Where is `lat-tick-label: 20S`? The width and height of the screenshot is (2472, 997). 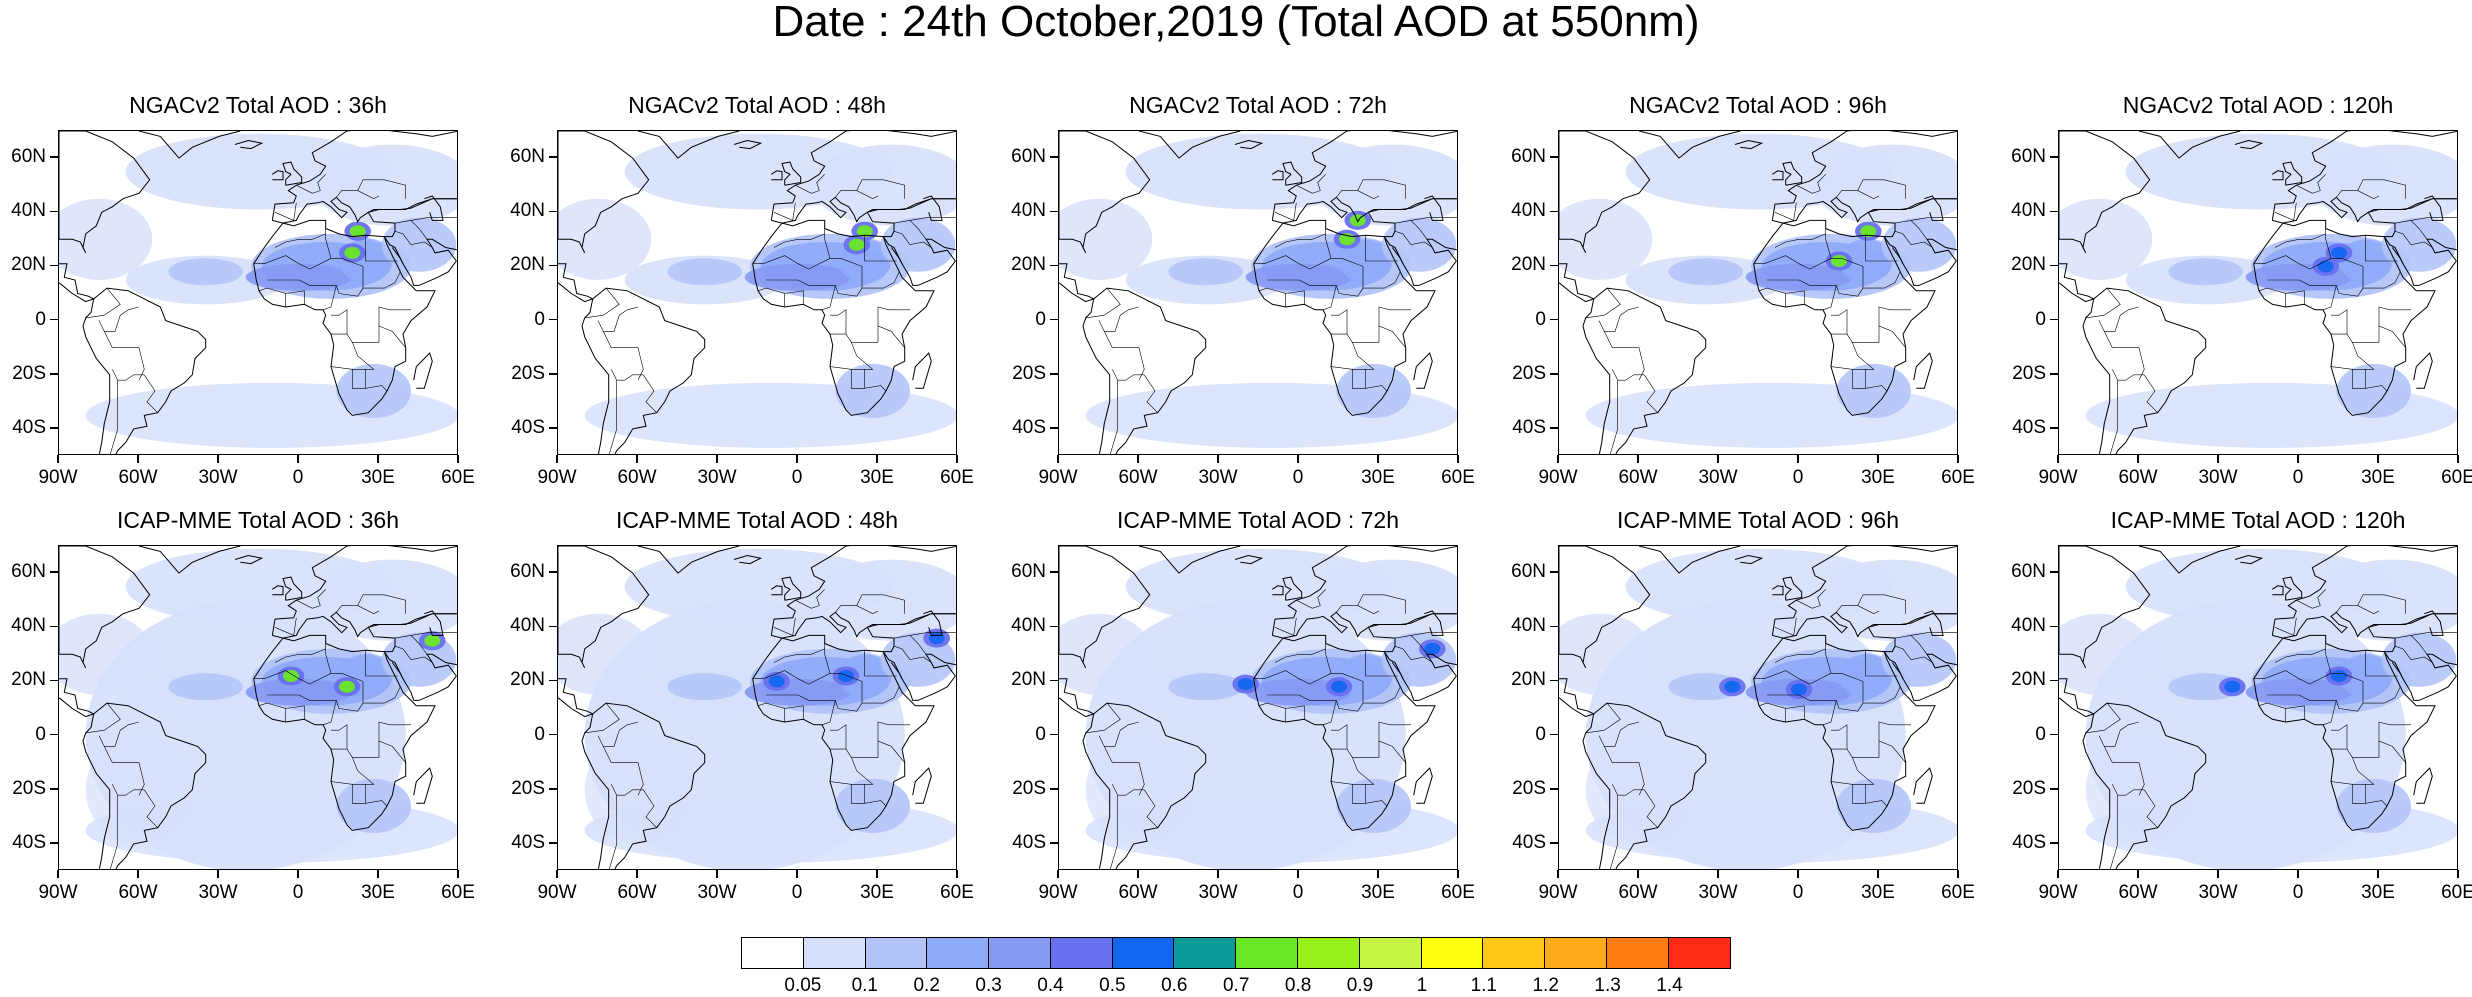 lat-tick-label: 20S is located at coordinates (1029, 373).